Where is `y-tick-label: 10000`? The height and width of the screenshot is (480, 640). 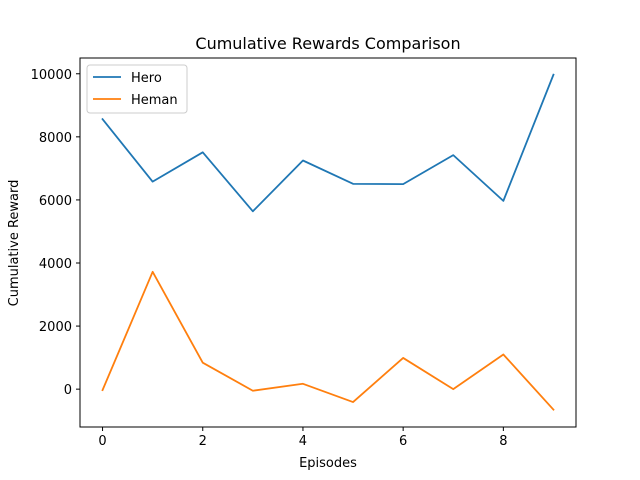 y-tick-label: 10000 is located at coordinates (51, 75).